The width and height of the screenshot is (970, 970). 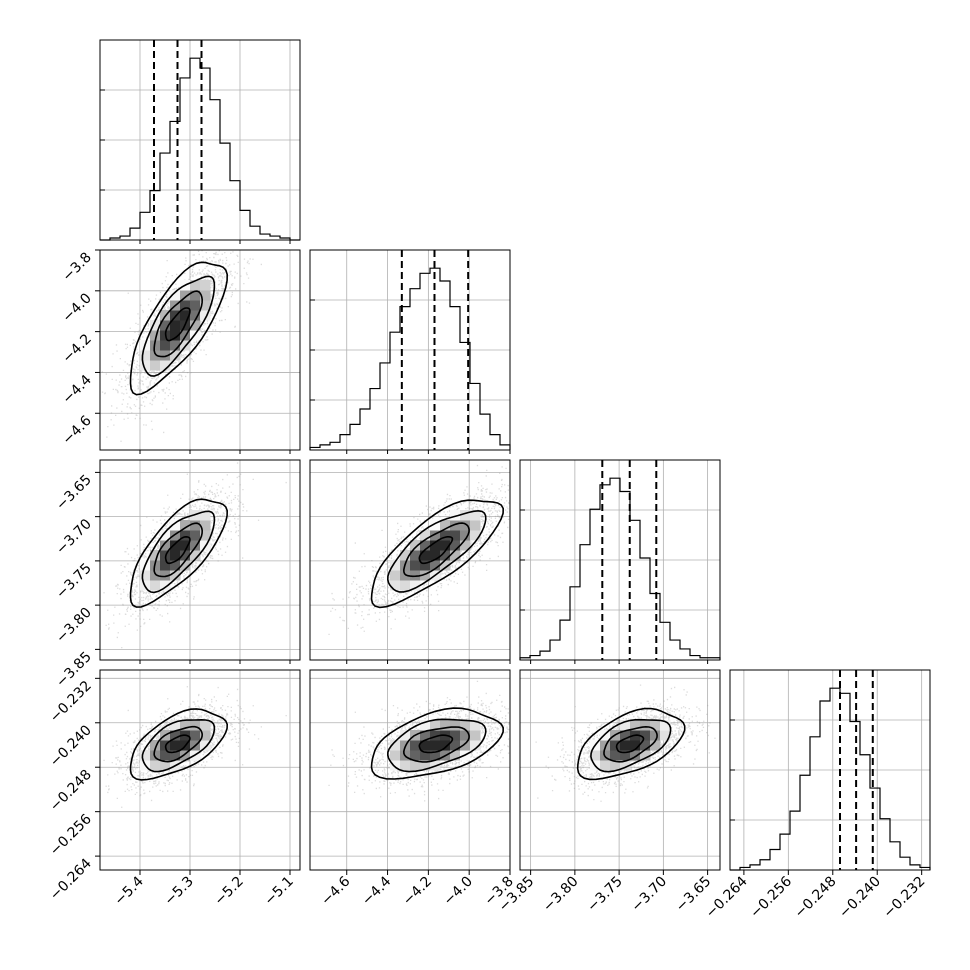 I want to click on x-tick-label: −5.2, so click(x=228, y=891).